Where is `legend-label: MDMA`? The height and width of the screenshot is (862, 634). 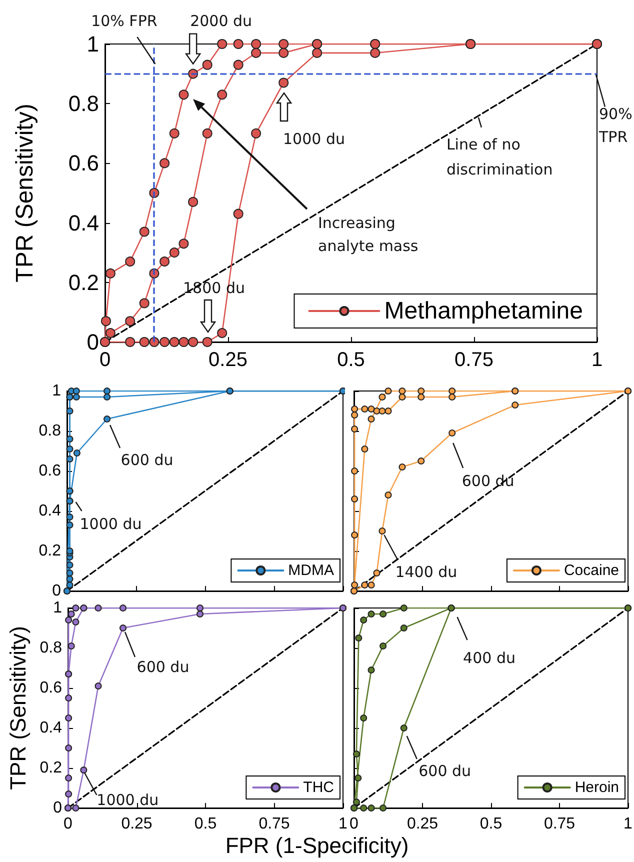 legend-label: MDMA is located at coordinates (311, 570).